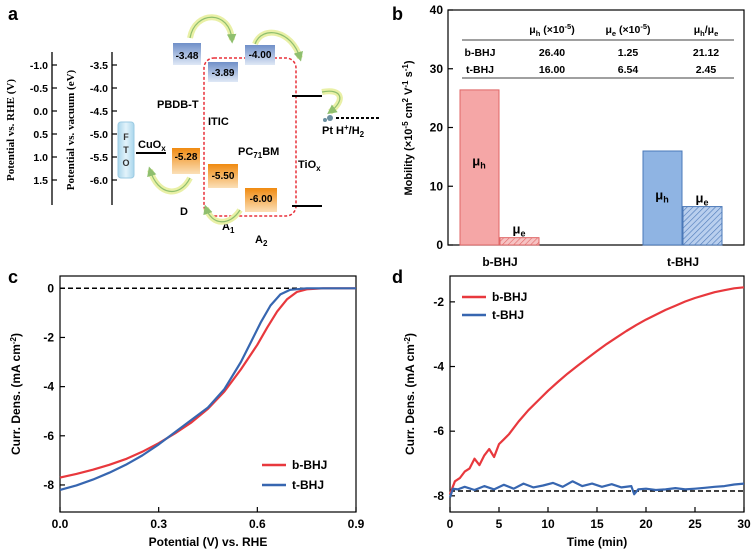  I want to click on fto-letter-f: F, so click(126, 137).